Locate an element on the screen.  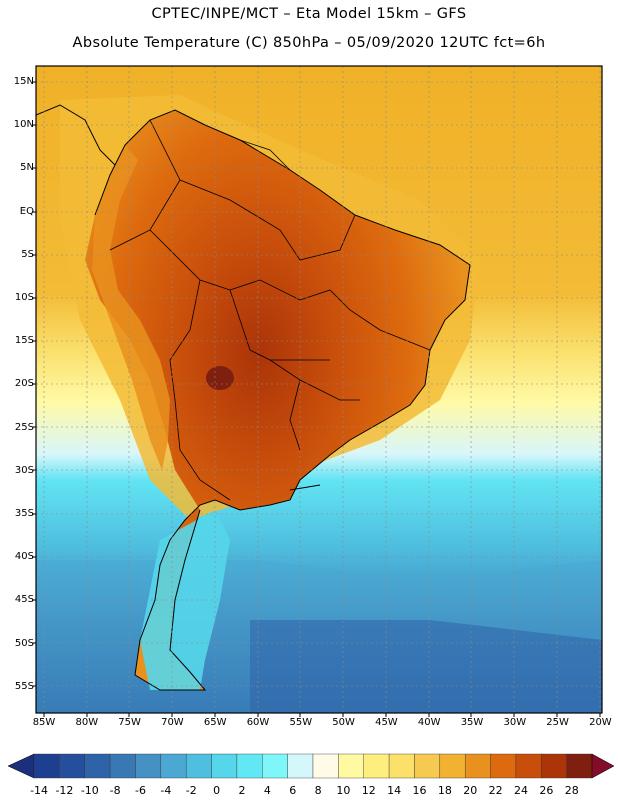
colorbar-label: -8 is located at coordinates (115, 790).